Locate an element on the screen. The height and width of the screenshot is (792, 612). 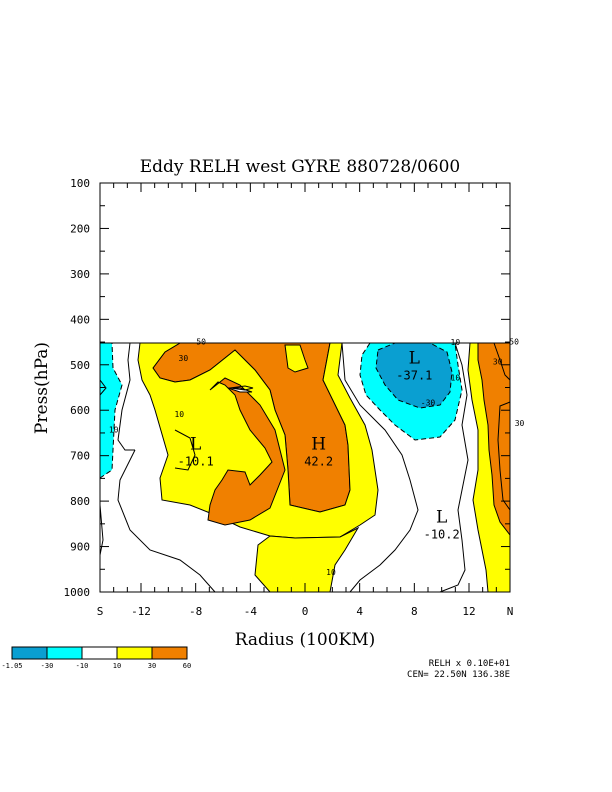
fill-yellow-bottom is located at coordinates (307, 559).